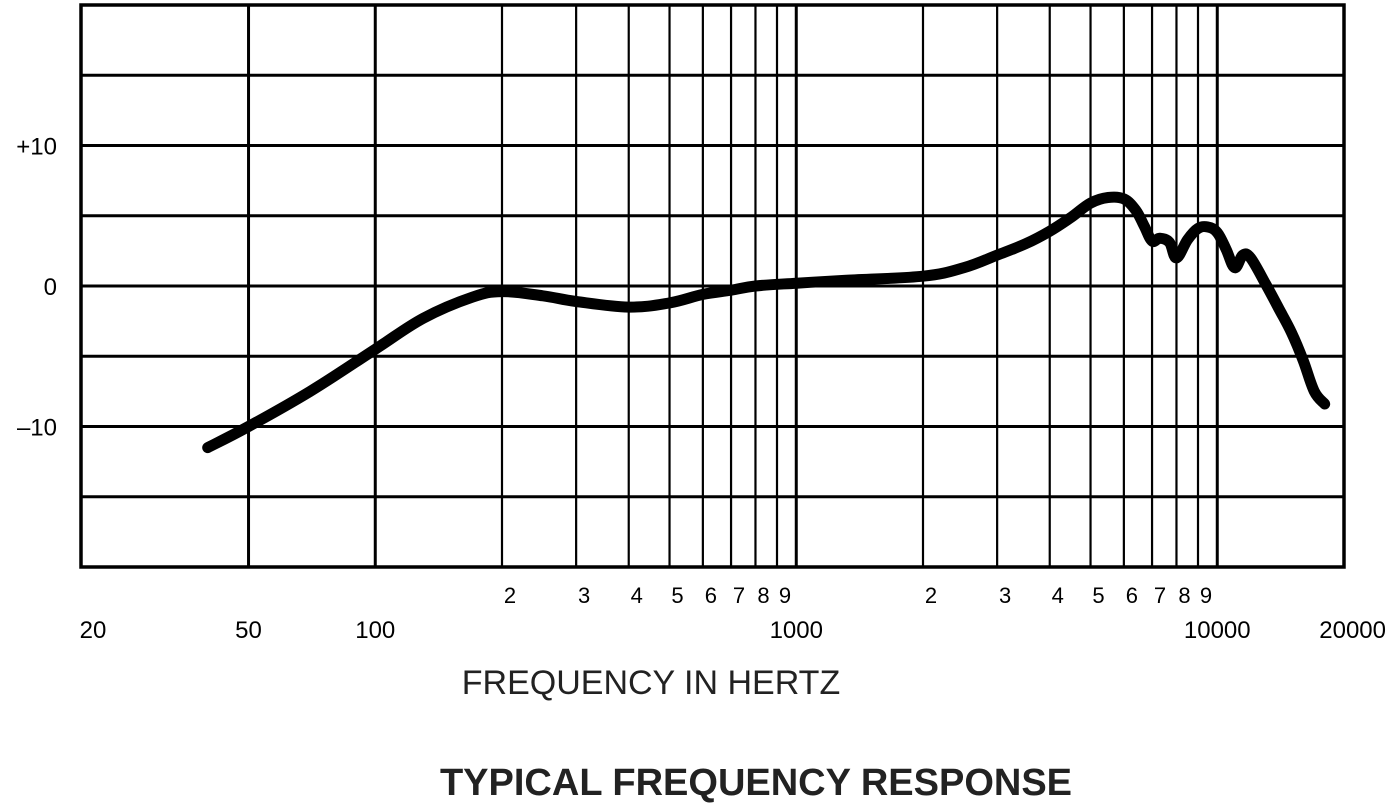 The image size is (1392, 806). What do you see at coordinates (50, 287) in the screenshot?
I see `y-tick-label: 0` at bounding box center [50, 287].